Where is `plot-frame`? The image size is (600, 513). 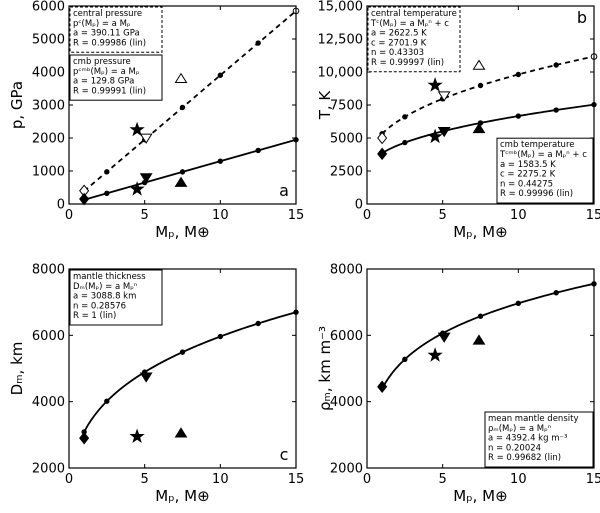
plot-frame is located at coordinates (182, 368).